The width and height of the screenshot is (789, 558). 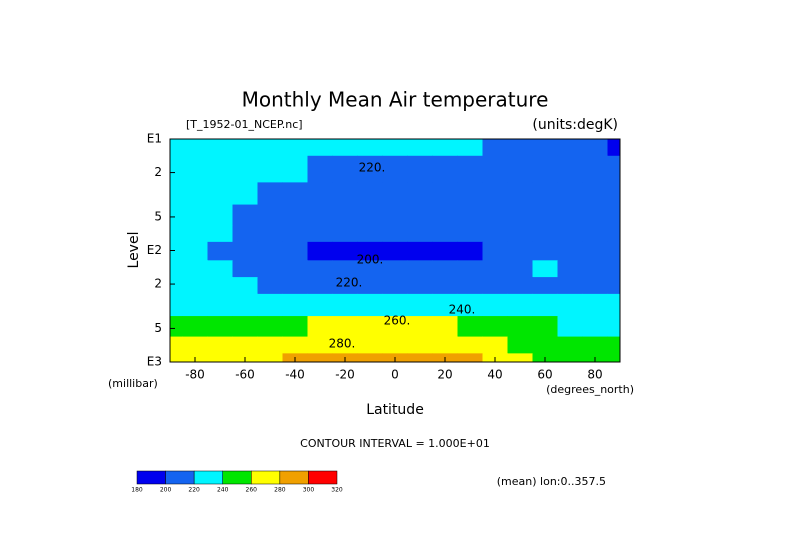 What do you see at coordinates (154, 362) in the screenshot?
I see `y-tick-label: E3` at bounding box center [154, 362].